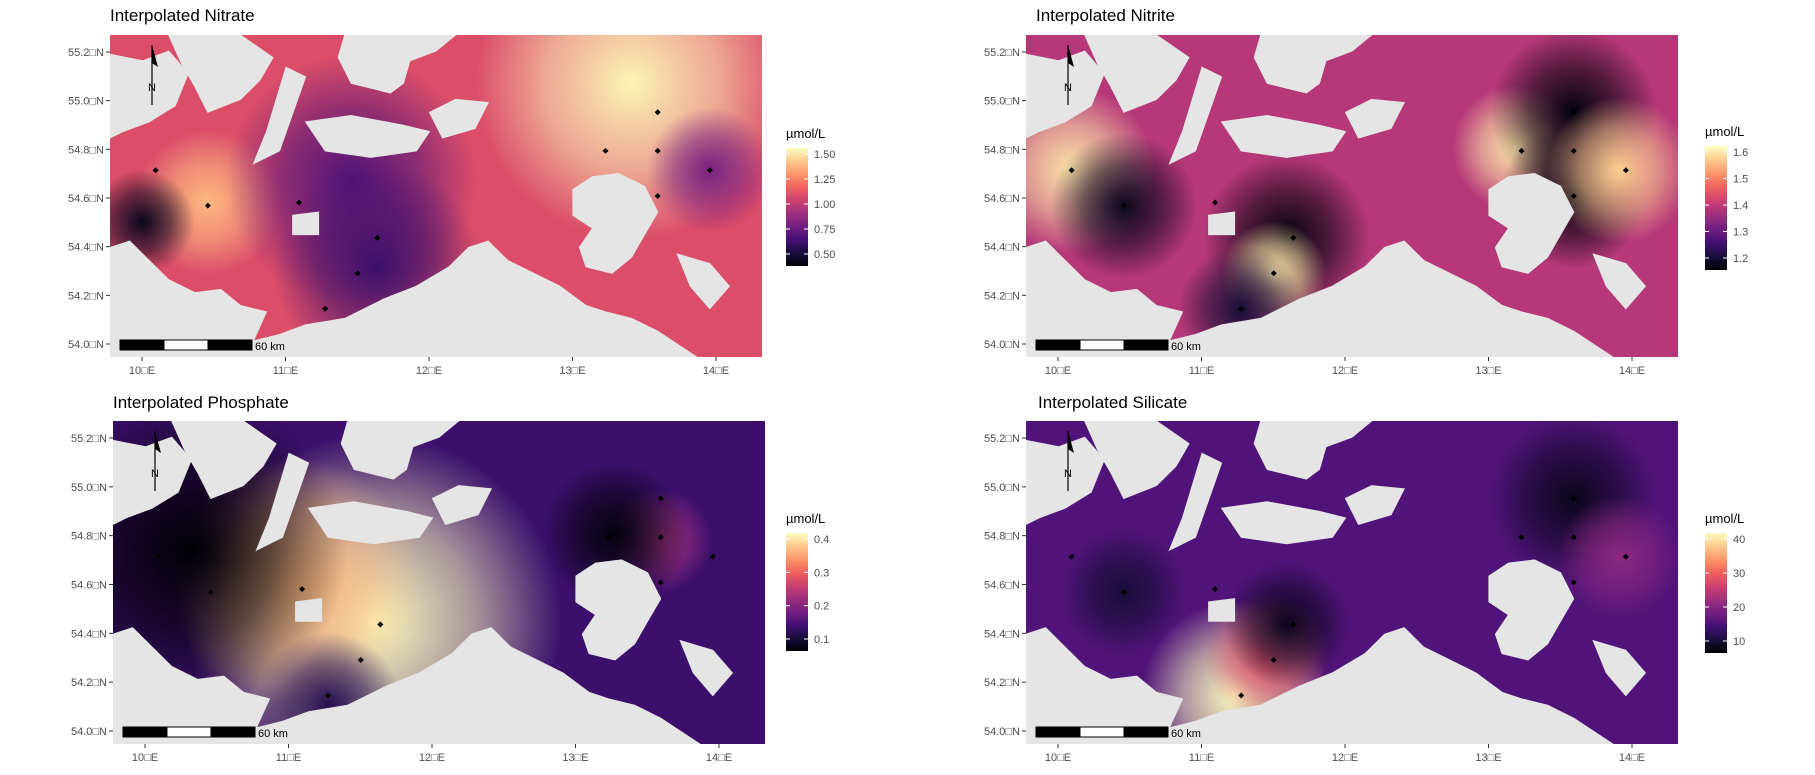  What do you see at coordinates (1105, 15) in the screenshot?
I see `panel-title: Interpolated Nitrite` at bounding box center [1105, 15].